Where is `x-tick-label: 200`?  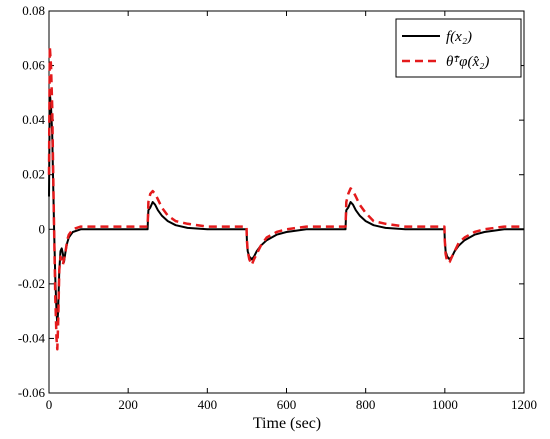
x-tick-label: 200 is located at coordinates (128, 404).